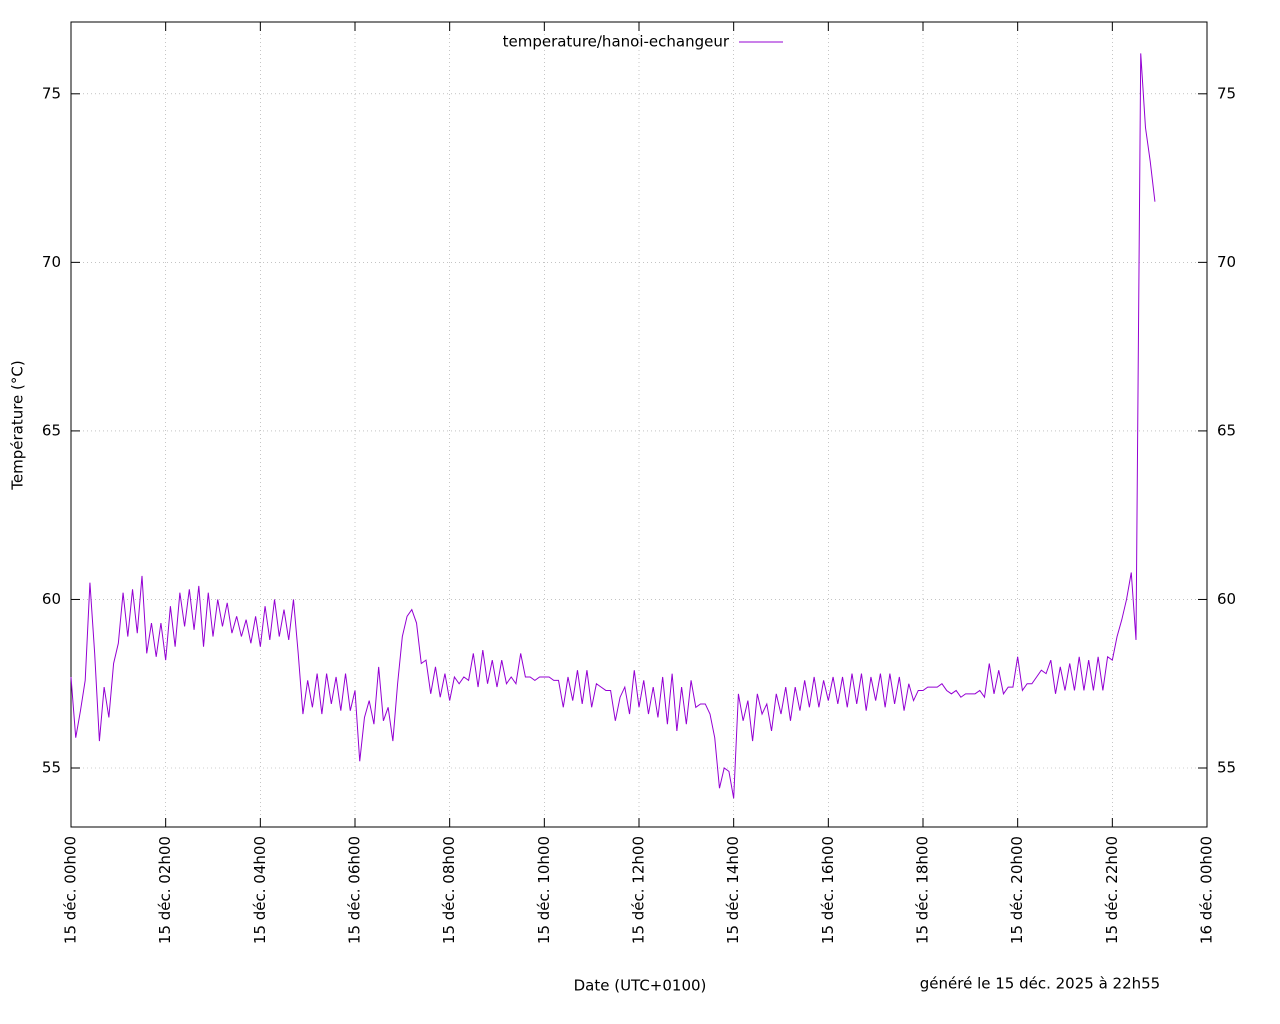 This screenshot has width=1280, height=1024. I want to click on x-tick-label: 15 déc. 04h00, so click(260, 890).